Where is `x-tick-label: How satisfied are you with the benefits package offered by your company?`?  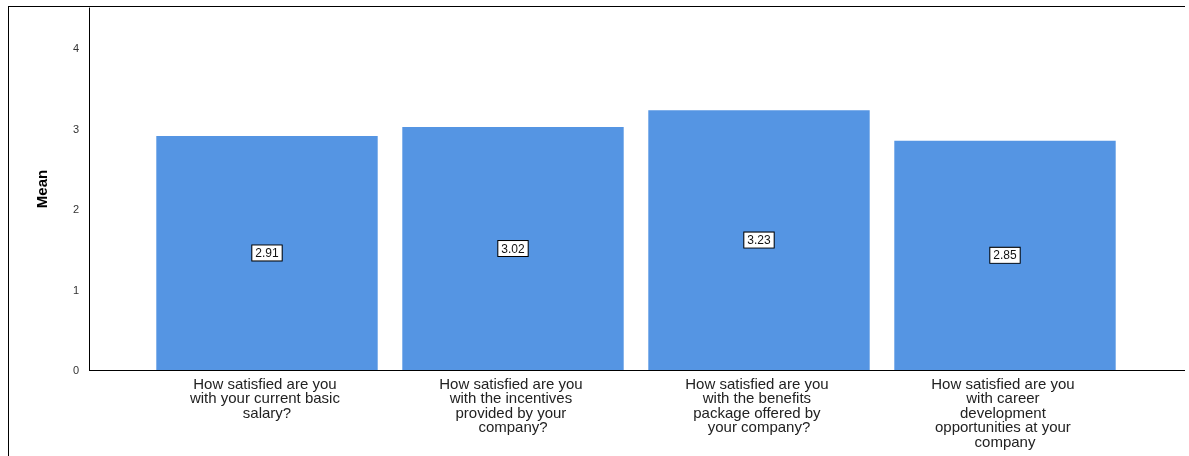
x-tick-label: How satisfied are you with the benefits package offered by your company? is located at coordinates (759, 405).